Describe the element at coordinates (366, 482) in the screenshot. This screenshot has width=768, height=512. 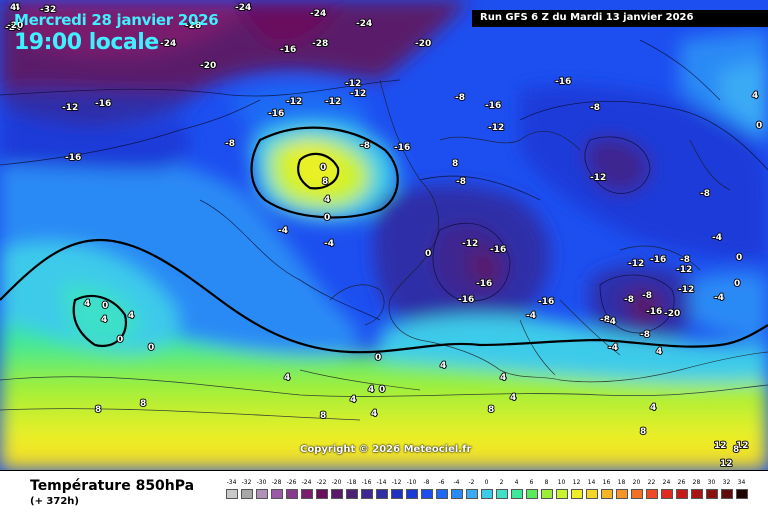
I see `scale-tick-label: -16` at that location.